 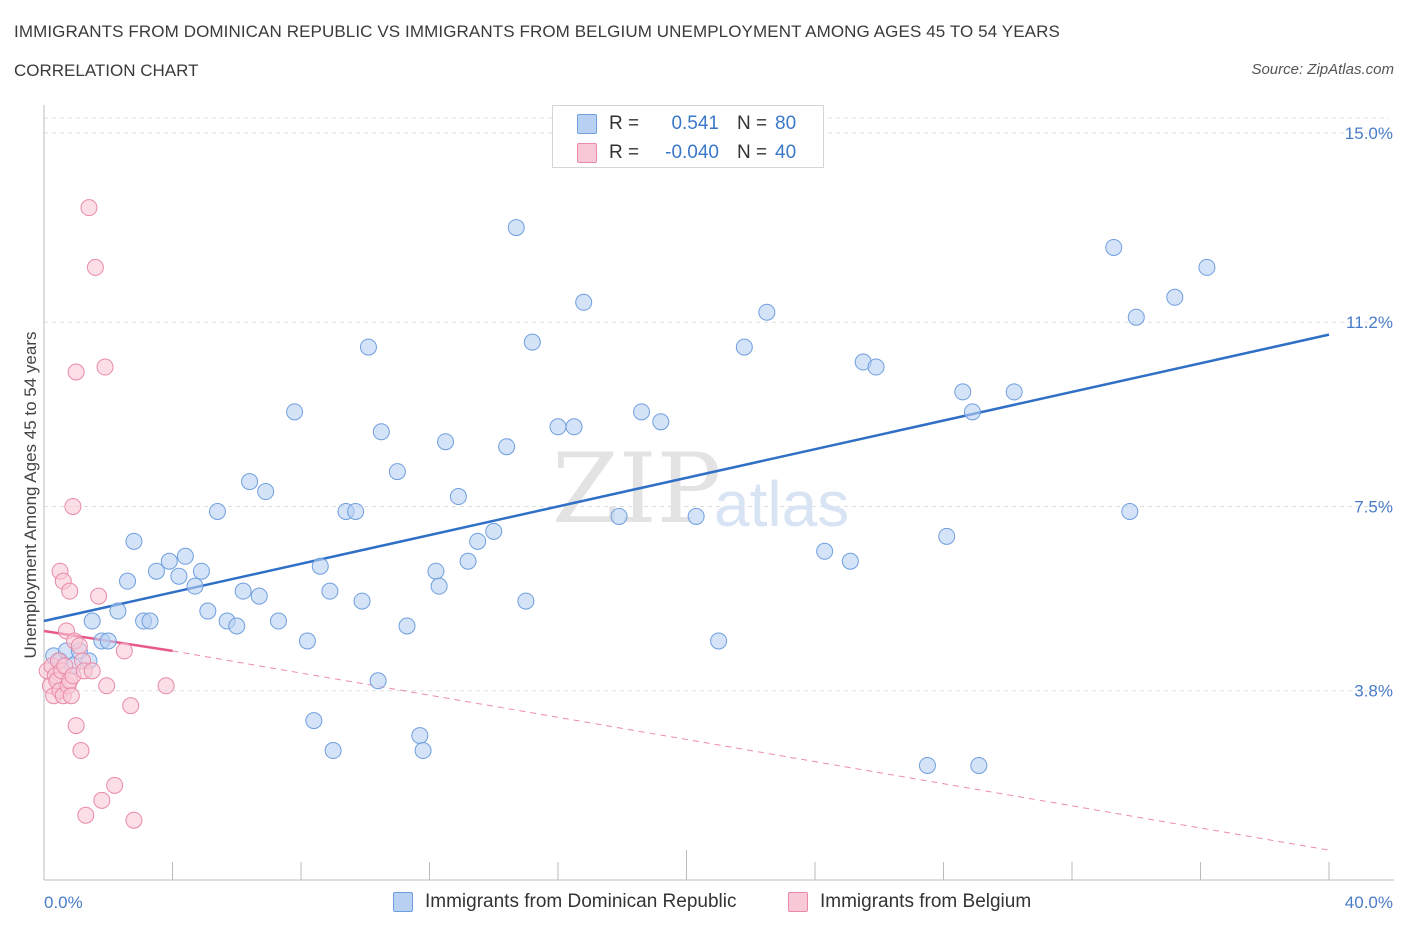 I want to click on legend-r-value: 0.541, so click(x=695, y=123).